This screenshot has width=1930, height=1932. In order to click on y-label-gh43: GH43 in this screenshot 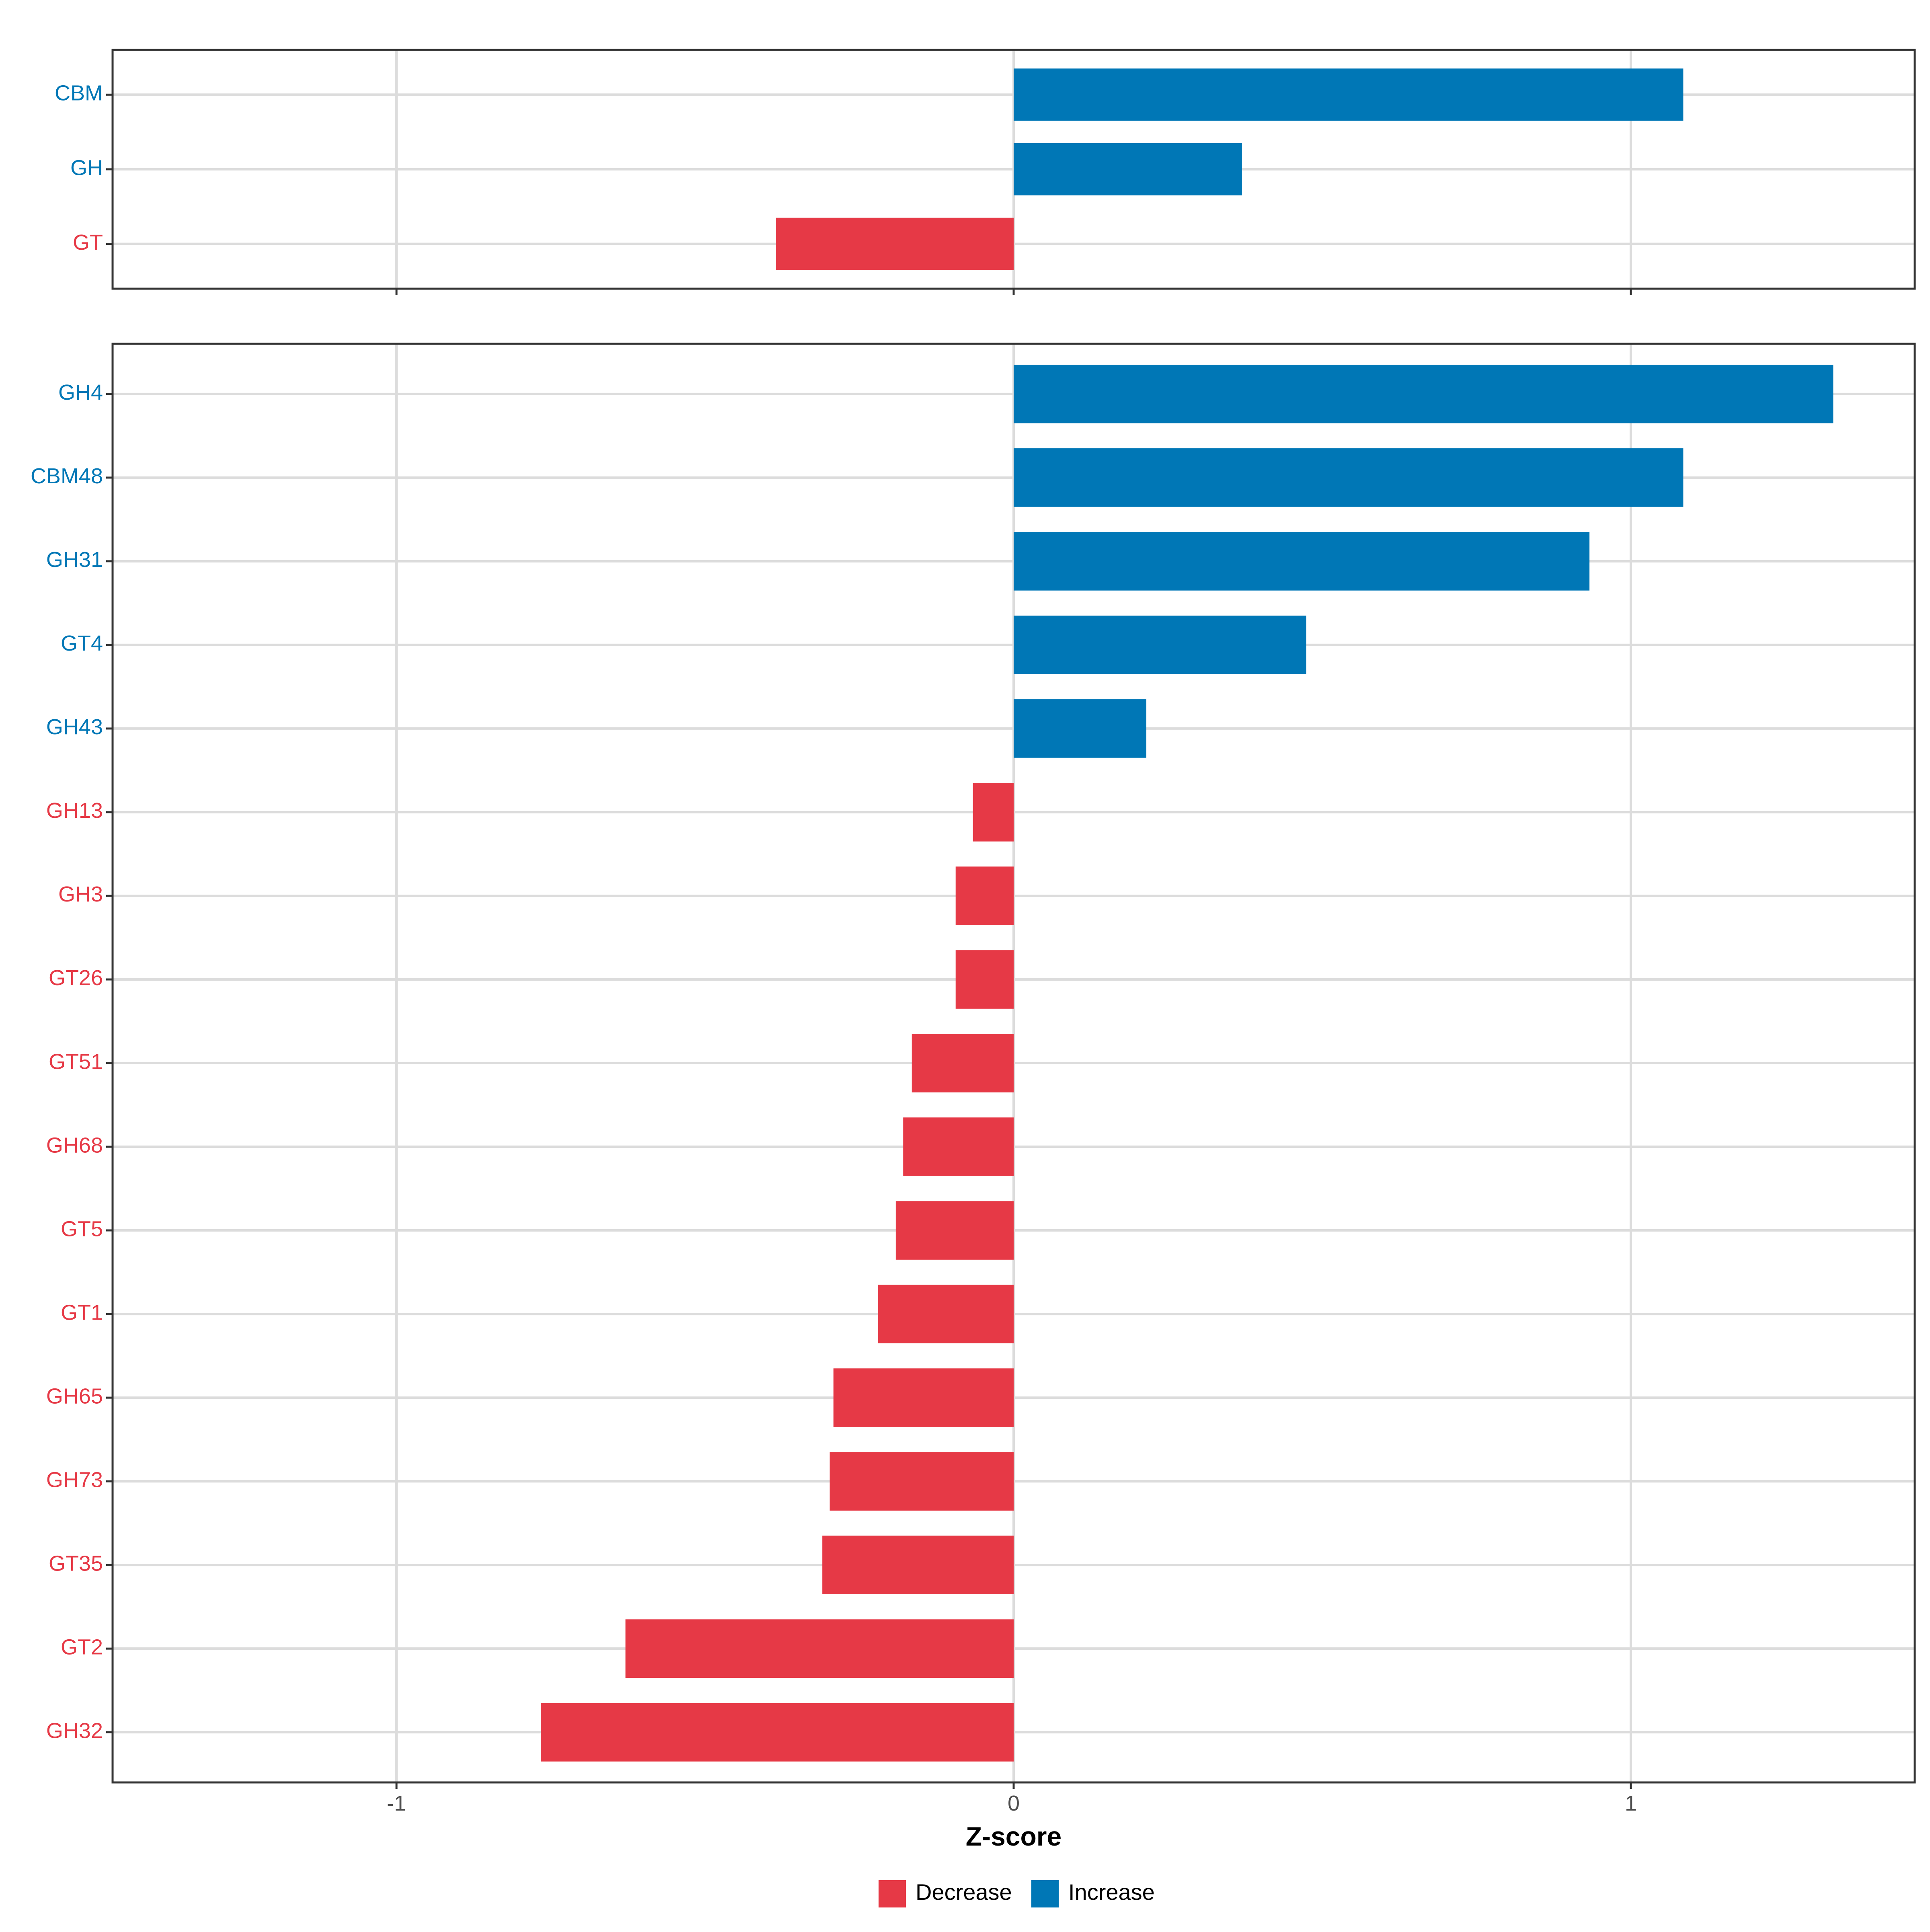, I will do `click(74, 727)`.